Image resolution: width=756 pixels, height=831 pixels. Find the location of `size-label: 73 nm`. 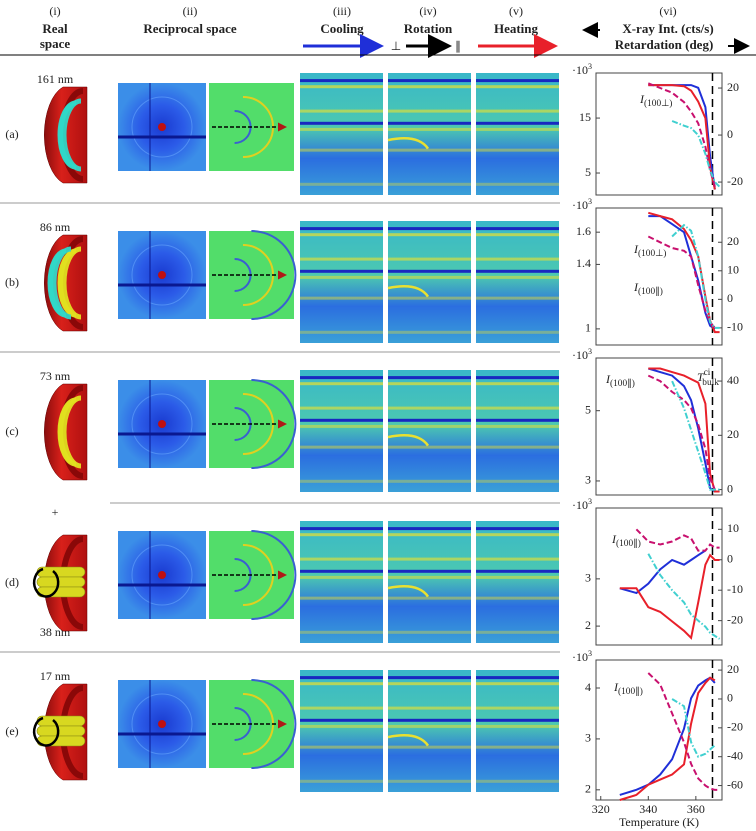

size-label: 73 nm is located at coordinates (55, 376).